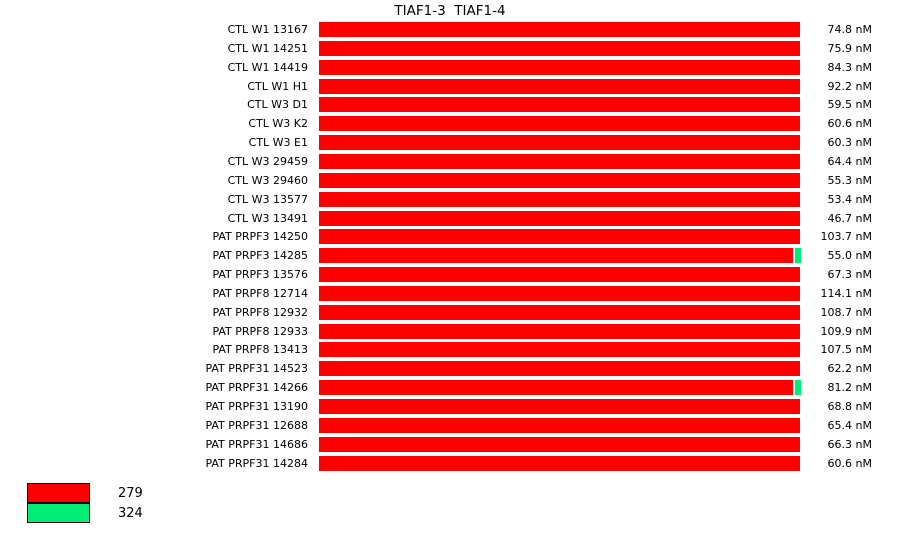 This screenshot has height=546, width=900. What do you see at coordinates (267, 29) in the screenshot?
I see `row-label: CTL W1 13167` at bounding box center [267, 29].